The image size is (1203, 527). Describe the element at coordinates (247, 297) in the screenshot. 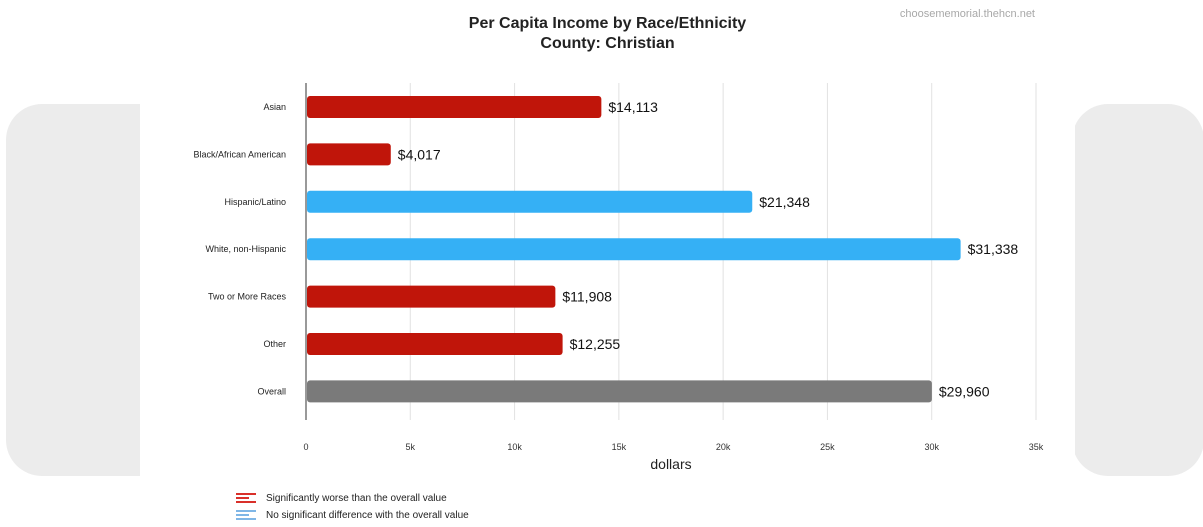

I see `category-label: Two or More Races` at that location.